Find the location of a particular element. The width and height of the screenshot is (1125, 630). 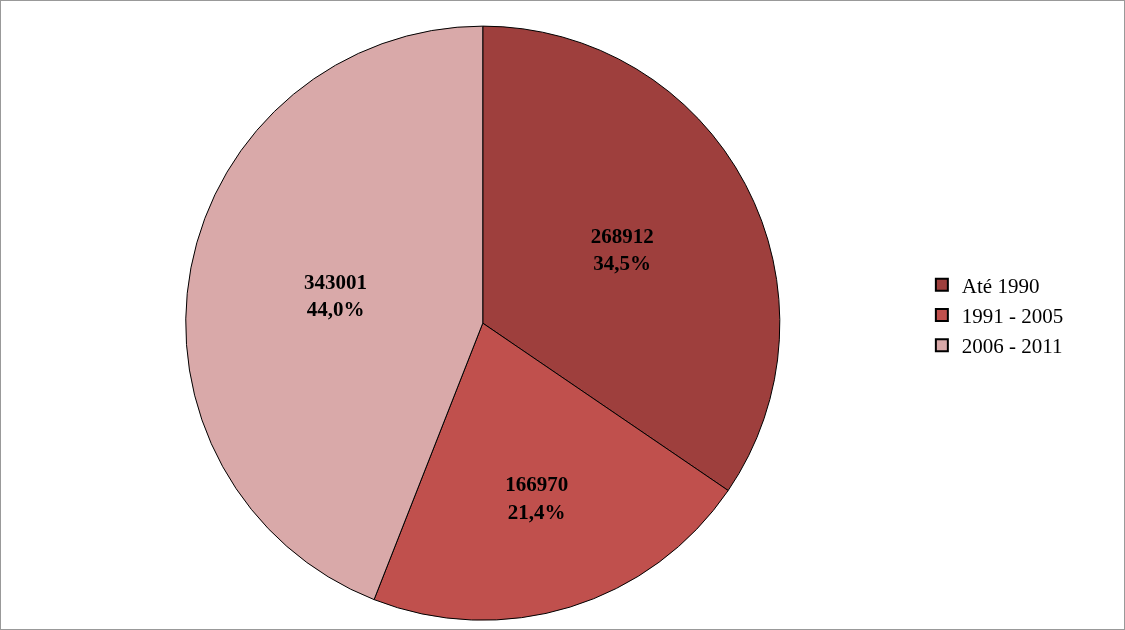

legend-label: Até 1990 is located at coordinates (1000, 285).